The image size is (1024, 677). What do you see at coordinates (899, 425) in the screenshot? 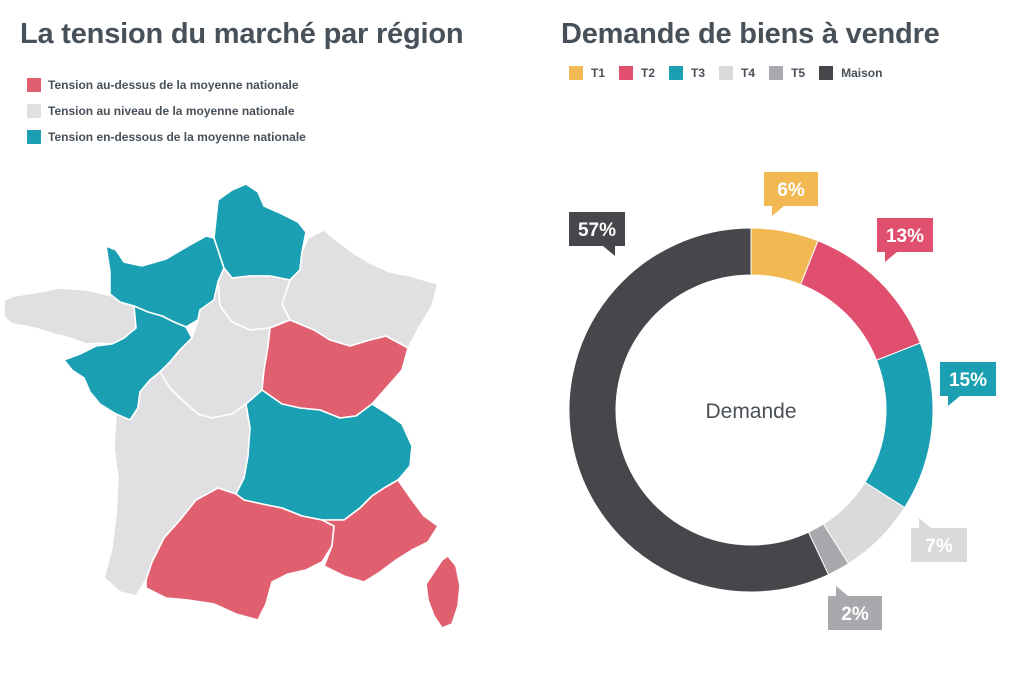
I see `donut-slice-t3` at bounding box center [899, 425].